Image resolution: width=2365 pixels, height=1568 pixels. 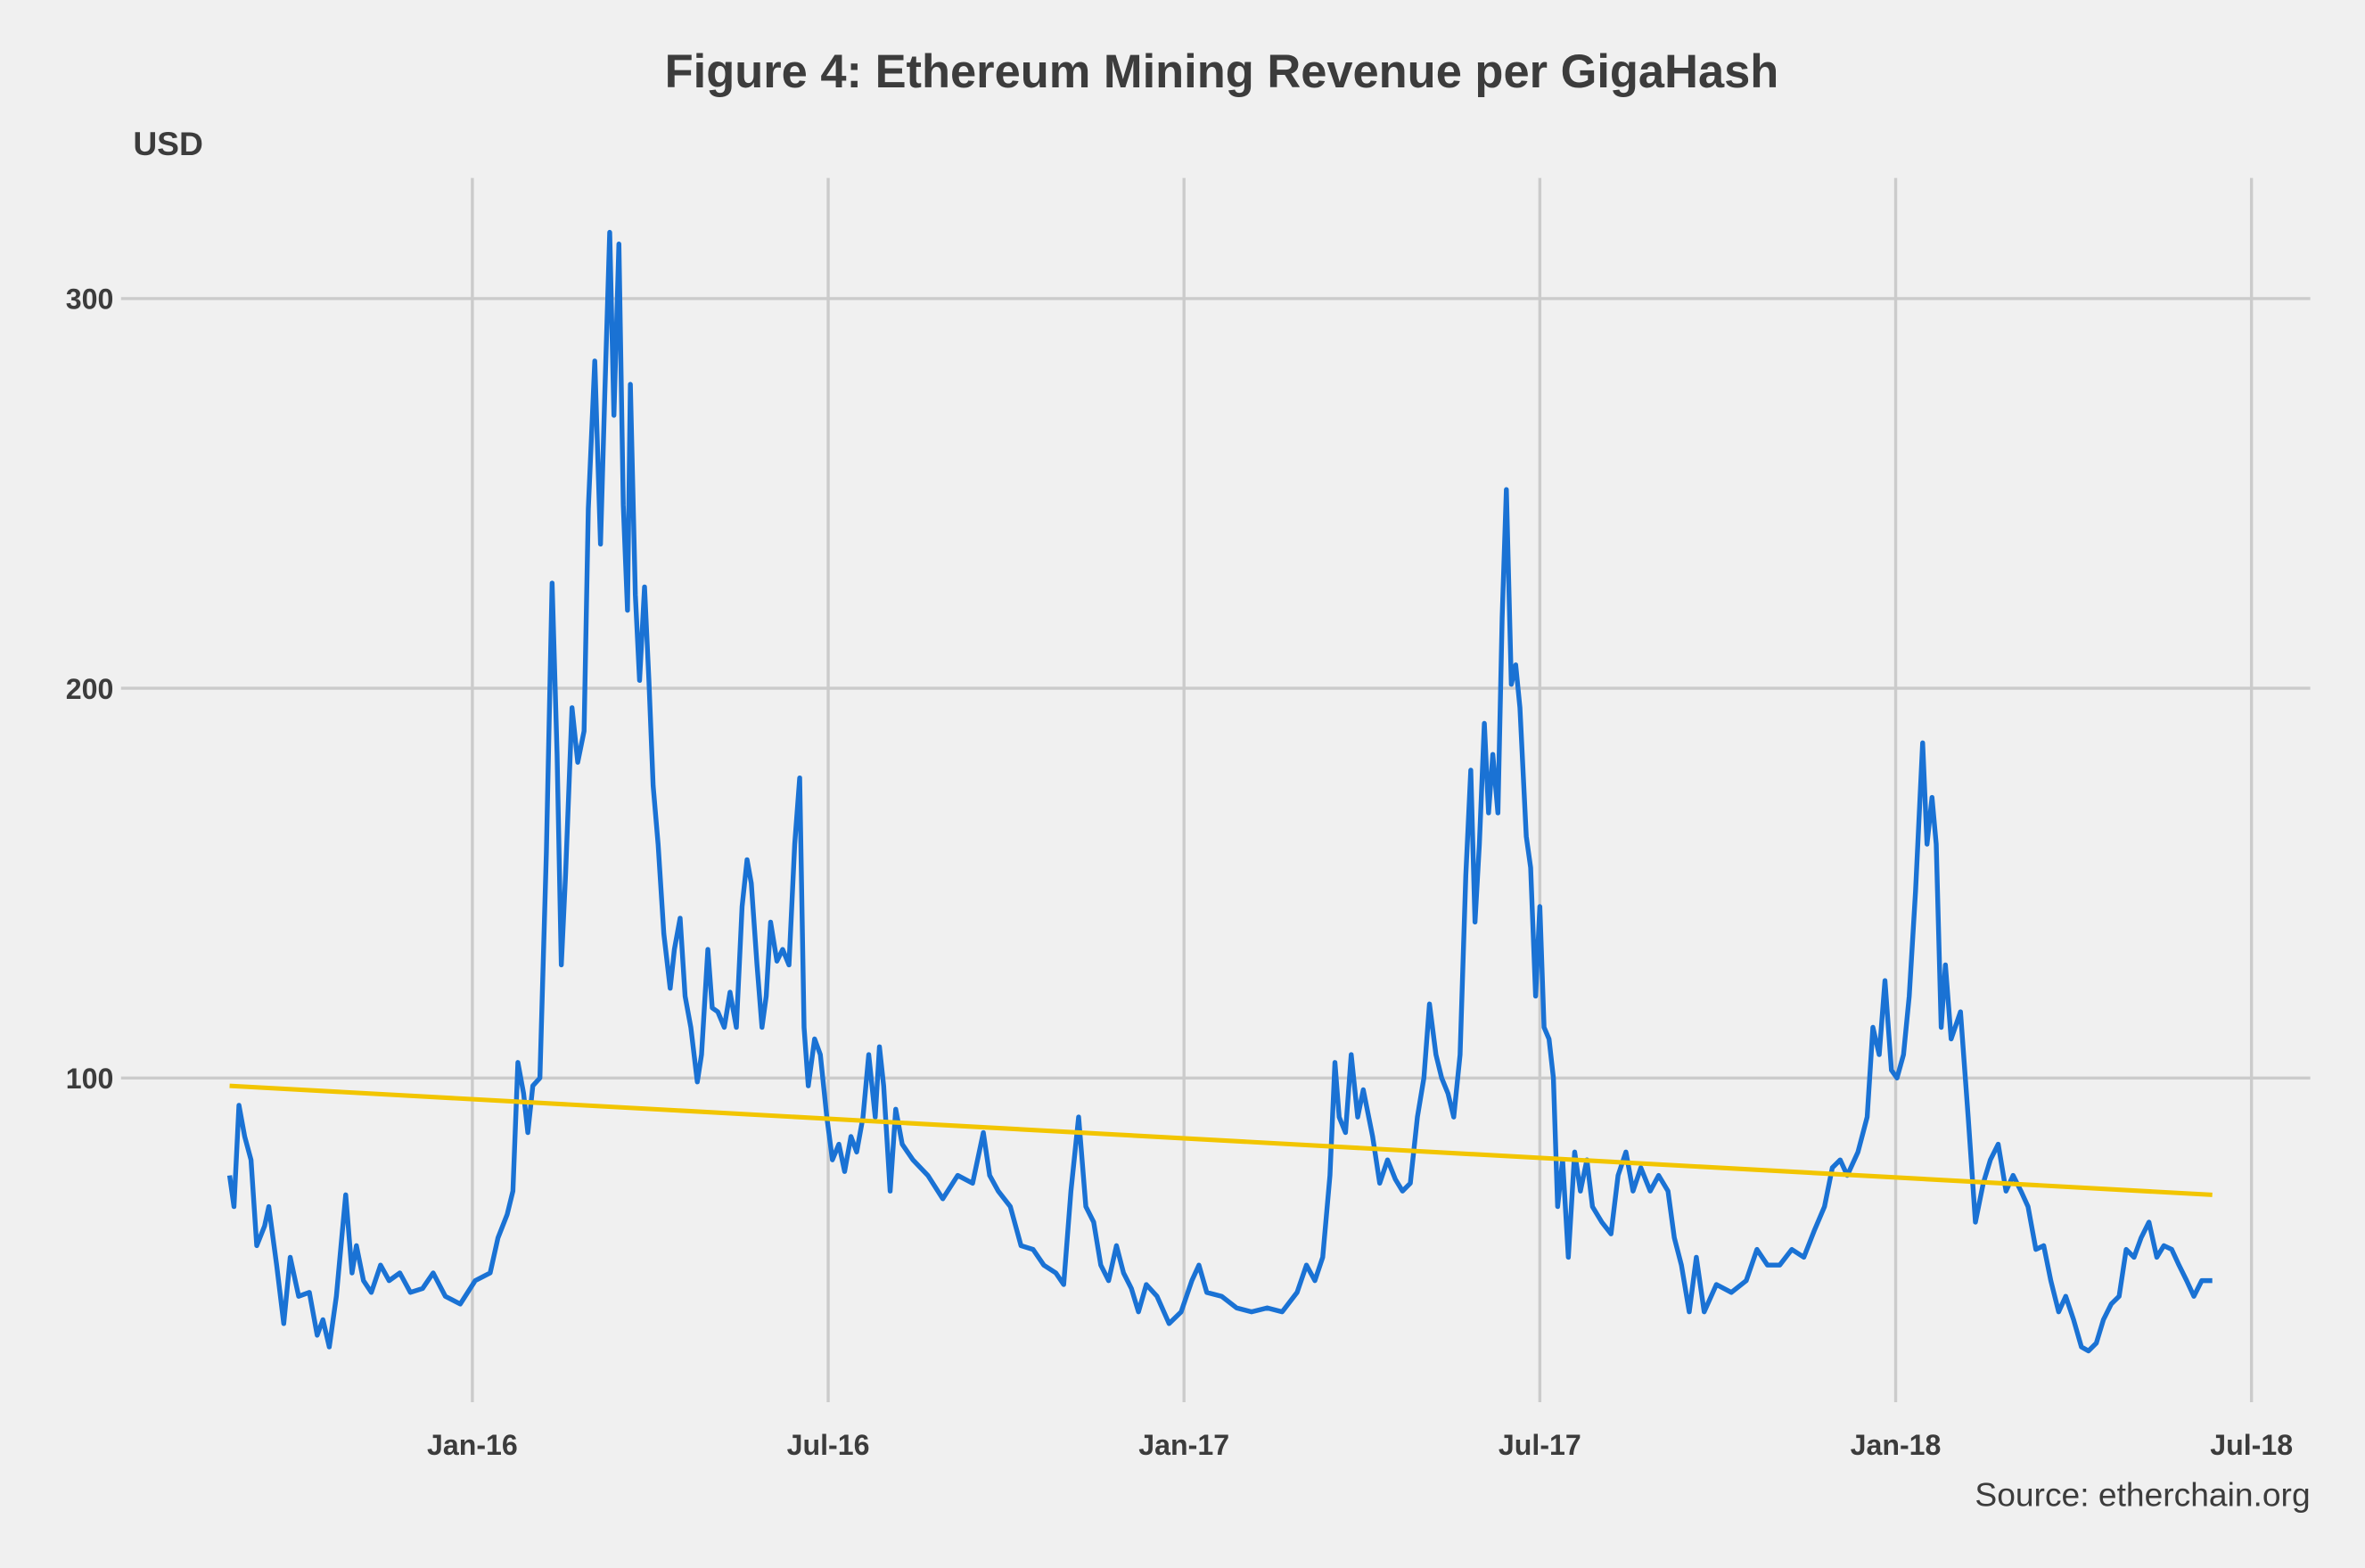 I want to click on y-tick-label: 200, so click(x=90, y=689).